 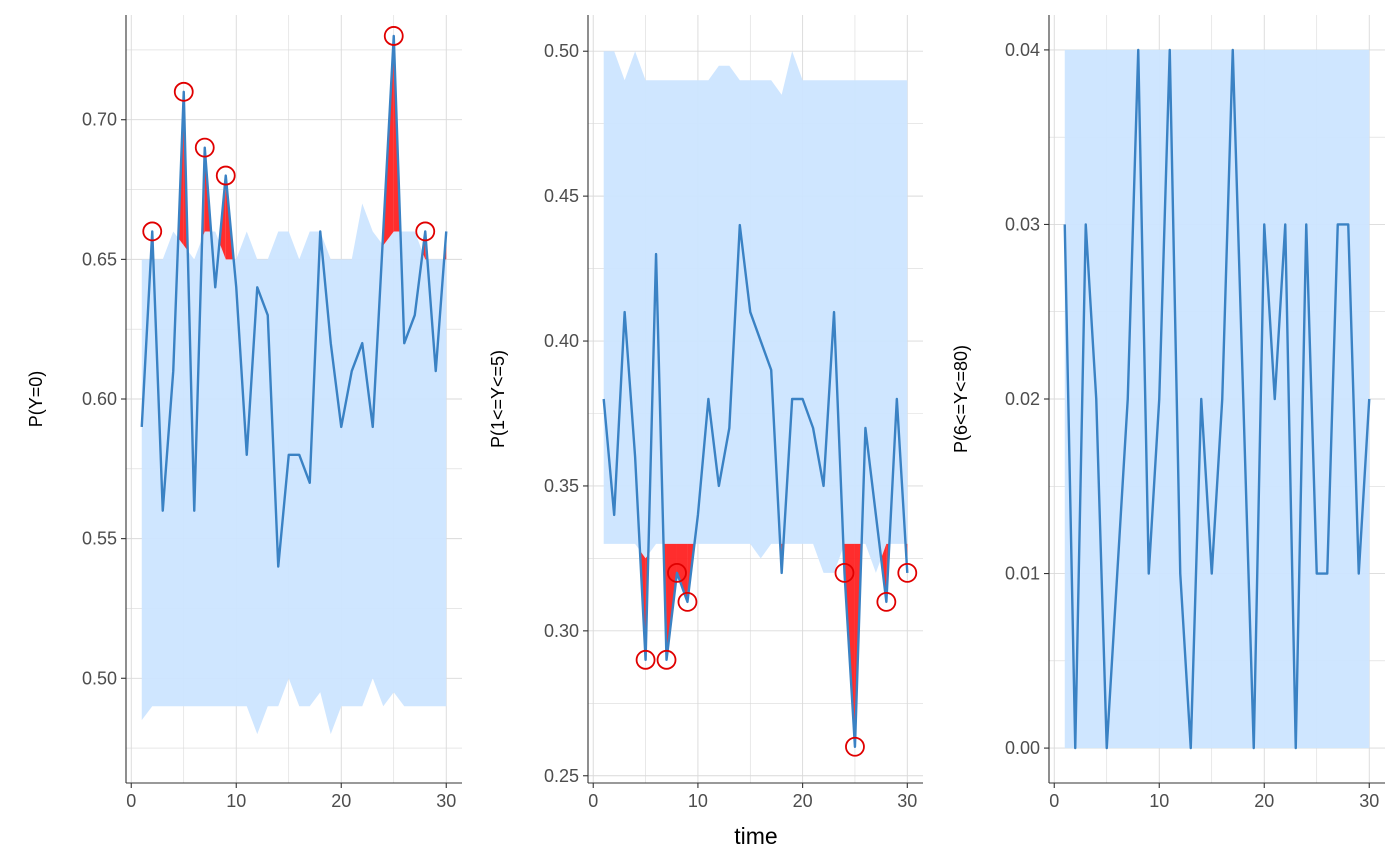 I want to click on y-axis-title: P(Y=0), so click(x=36, y=399).